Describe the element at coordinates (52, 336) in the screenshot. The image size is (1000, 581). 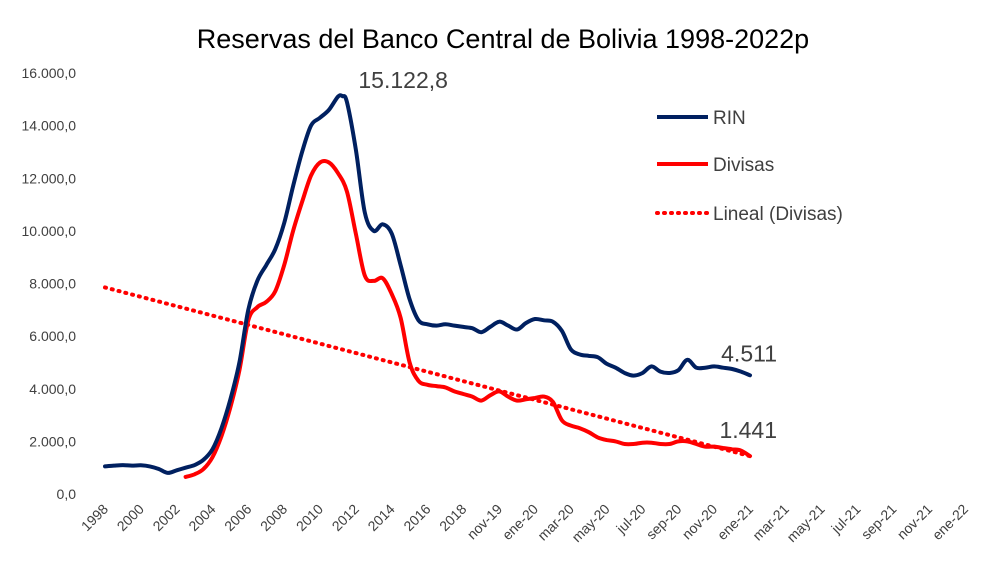
I see `y-tick-label: 6.000,0` at that location.